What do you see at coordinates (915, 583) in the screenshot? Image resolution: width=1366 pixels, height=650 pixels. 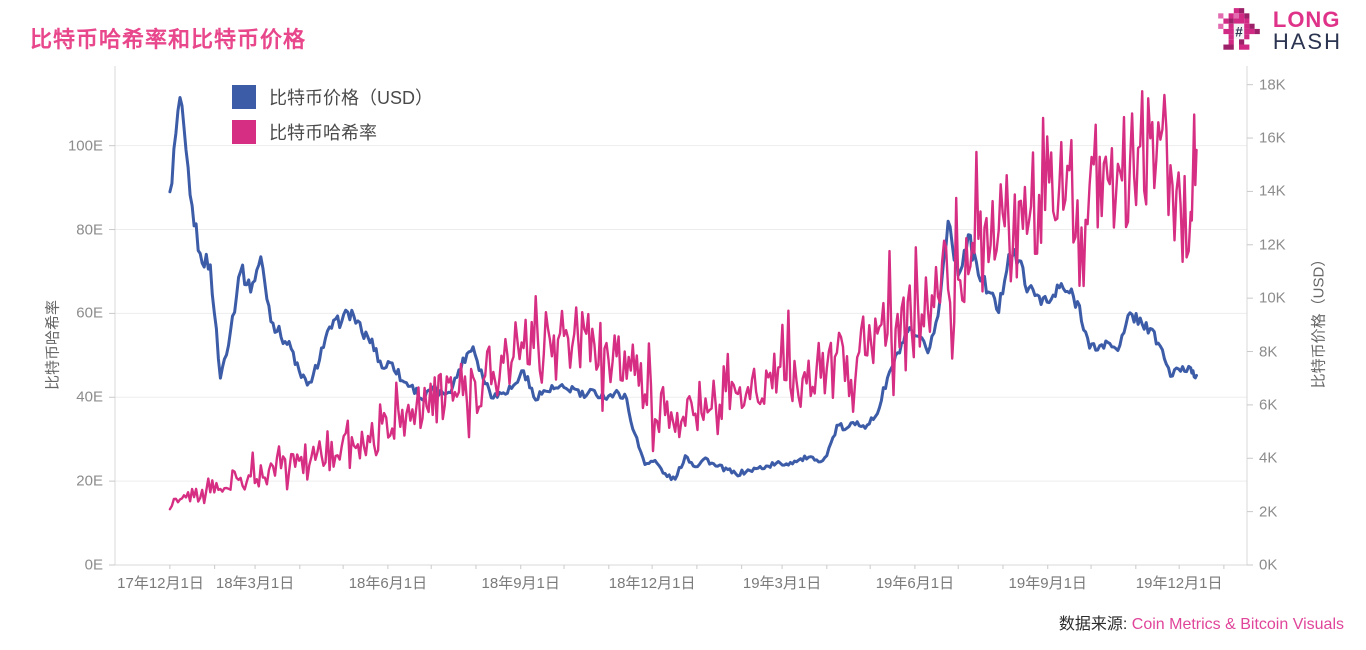 I see `x-axis-tick-label: 19年6月1日` at bounding box center [915, 583].